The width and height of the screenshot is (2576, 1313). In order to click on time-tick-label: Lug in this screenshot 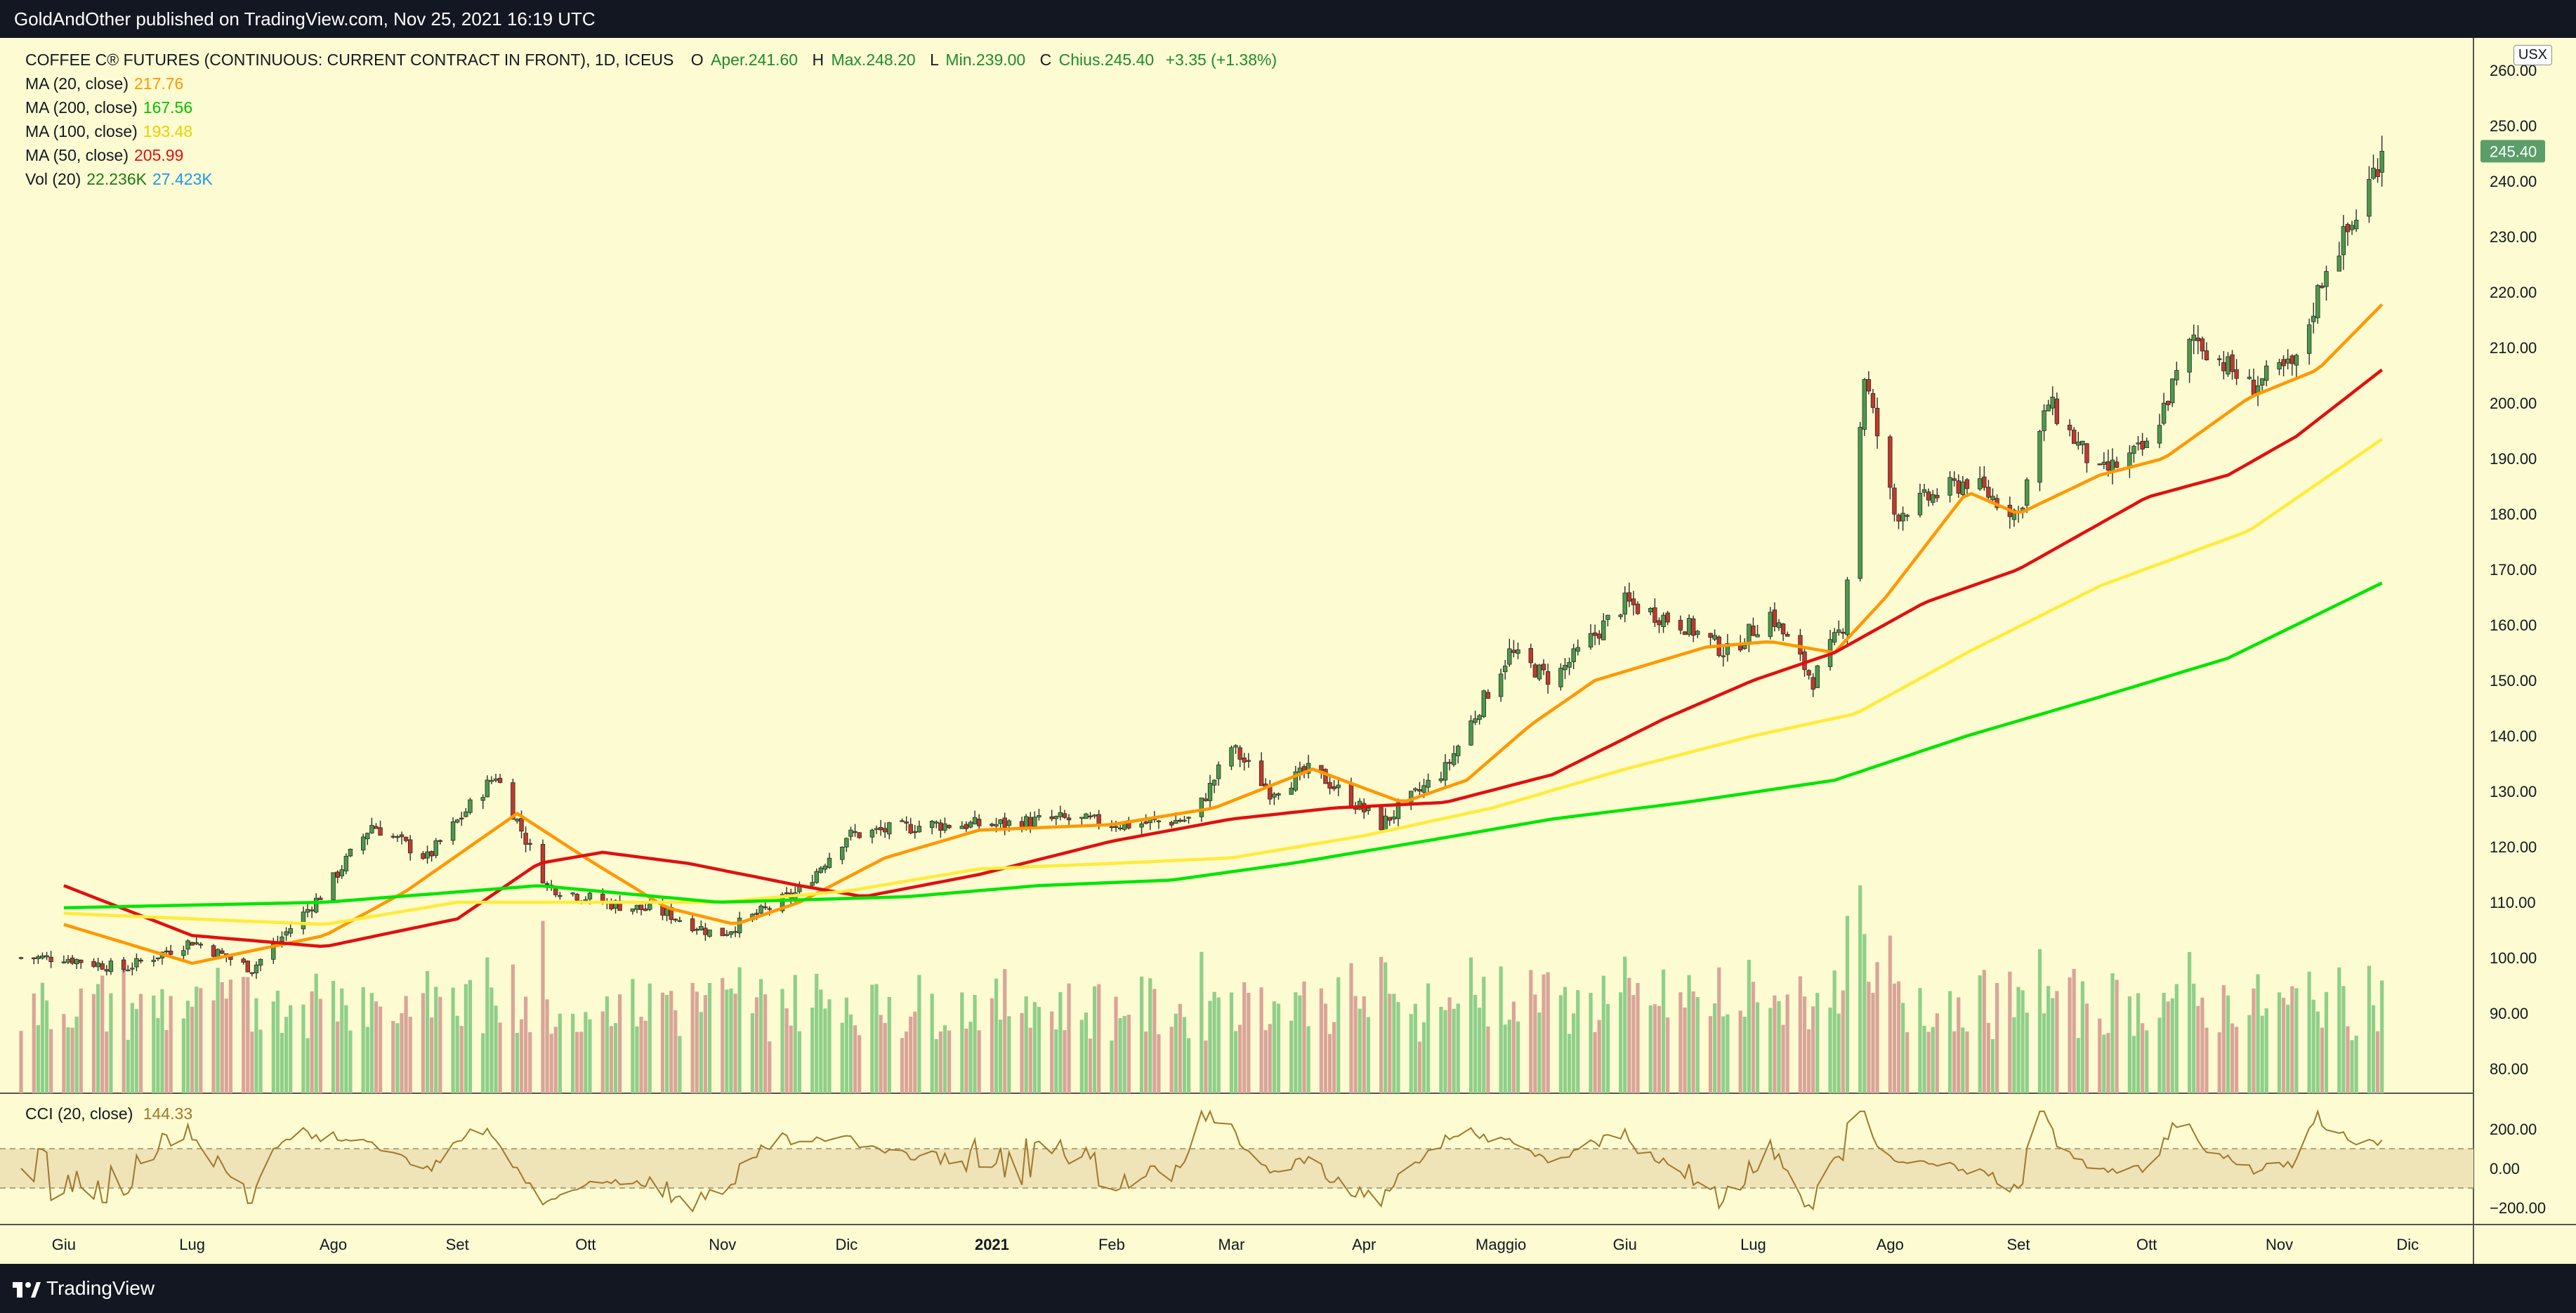, I will do `click(192, 1244)`.